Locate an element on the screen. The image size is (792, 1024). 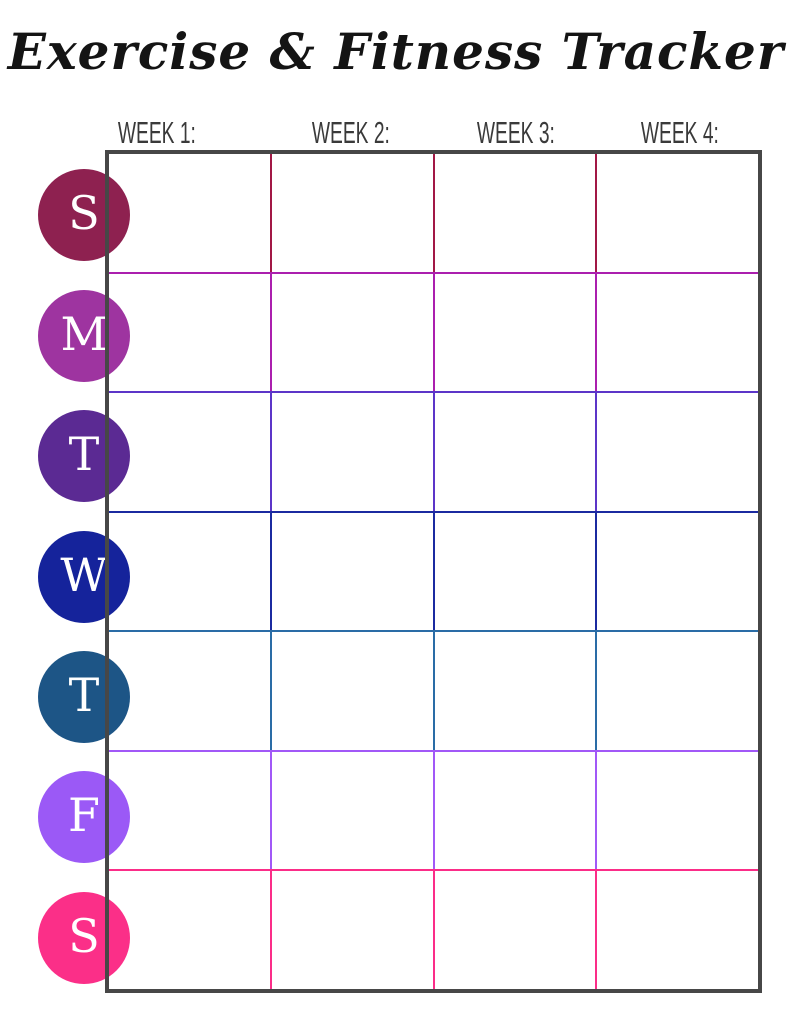
day-badge-monday: M is located at coordinates (84, 335).